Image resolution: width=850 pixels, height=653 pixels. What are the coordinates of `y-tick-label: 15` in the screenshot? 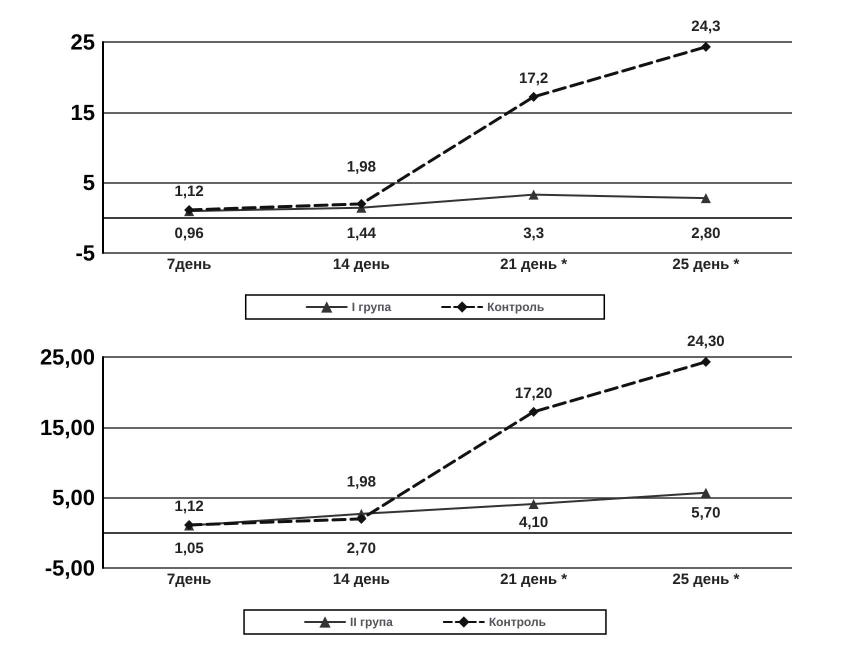 It's located at (82, 112).